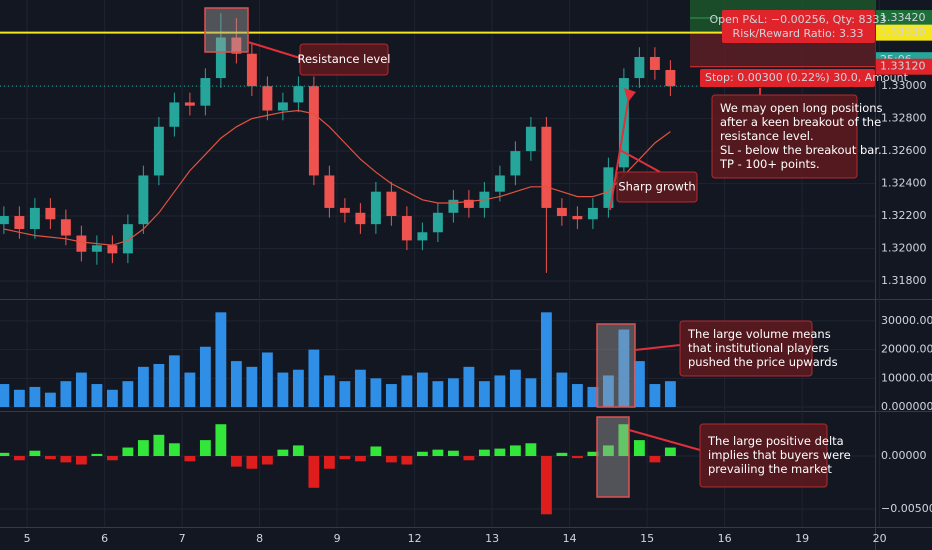  I want to click on pnl-text: Open P&L: −0.00256, Qty: 8333, so click(798, 19).